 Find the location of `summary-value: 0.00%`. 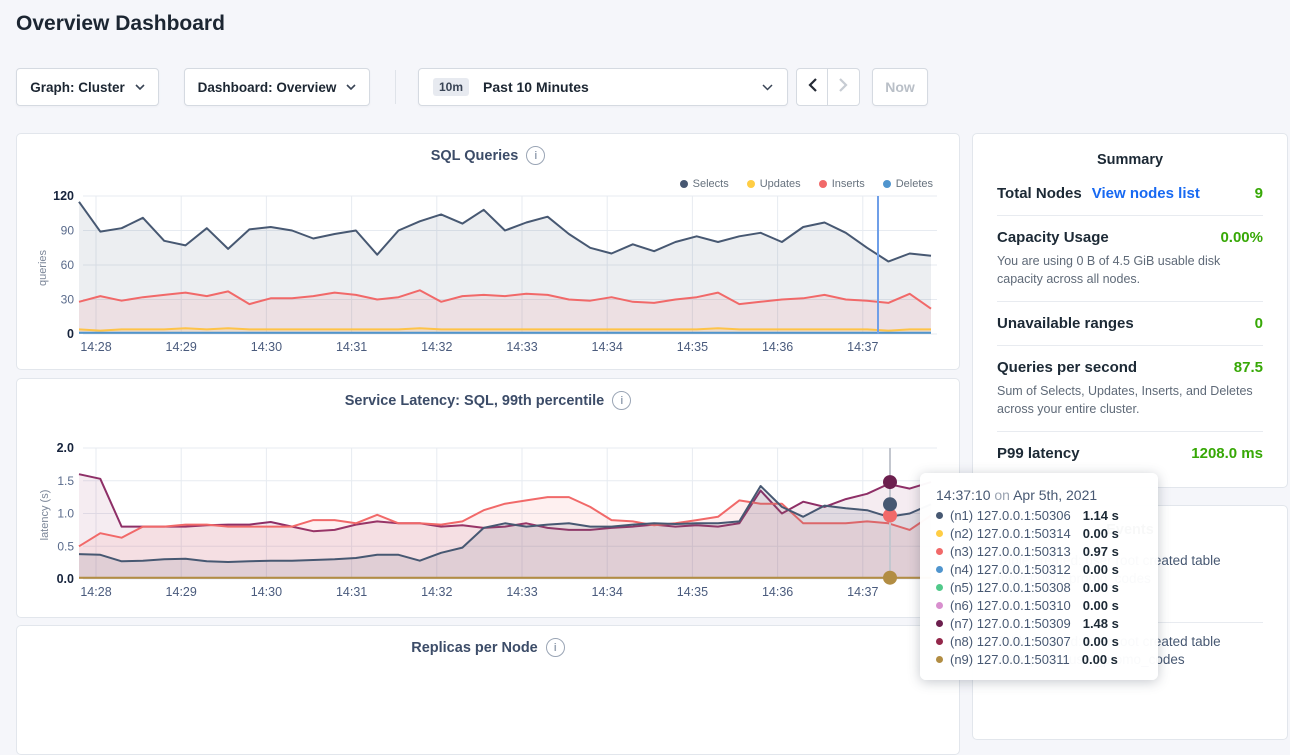

summary-value: 0.00% is located at coordinates (1241, 237).